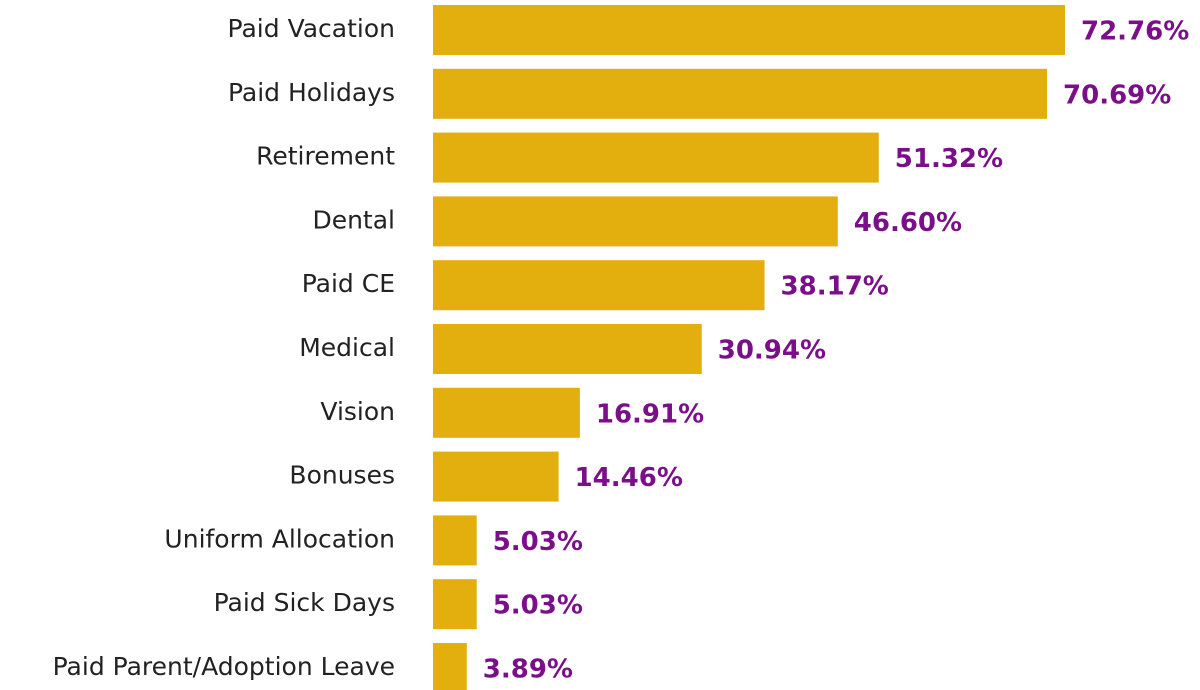 The width and height of the screenshot is (1200, 690). I want to click on category-label: Paid Sick Days, so click(304, 602).